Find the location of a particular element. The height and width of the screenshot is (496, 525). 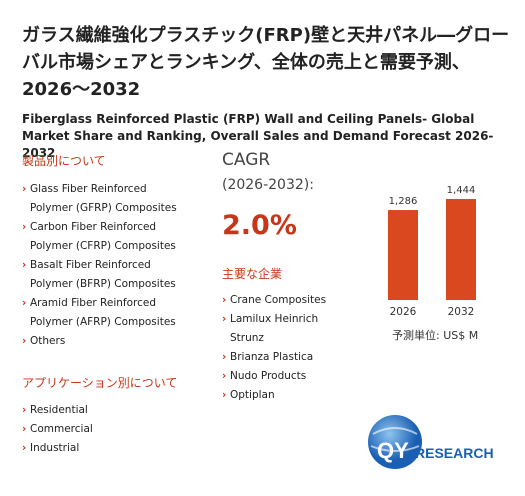

logo-globe is located at coordinates (395, 442).